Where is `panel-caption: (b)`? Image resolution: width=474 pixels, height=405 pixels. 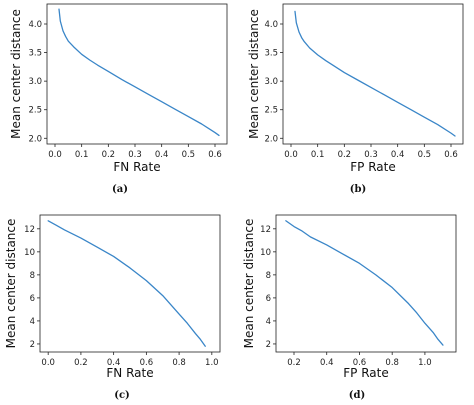
panel-caption: (b) is located at coordinates (358, 189).